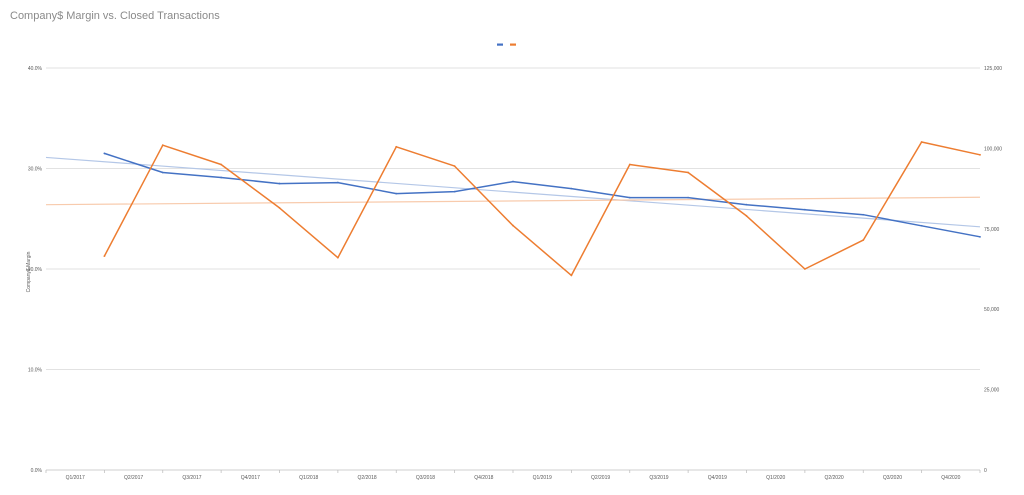 The height and width of the screenshot is (495, 1024). Describe the element at coordinates (992, 310) in the screenshot. I see `y2-tick-label: 50,000` at that location.